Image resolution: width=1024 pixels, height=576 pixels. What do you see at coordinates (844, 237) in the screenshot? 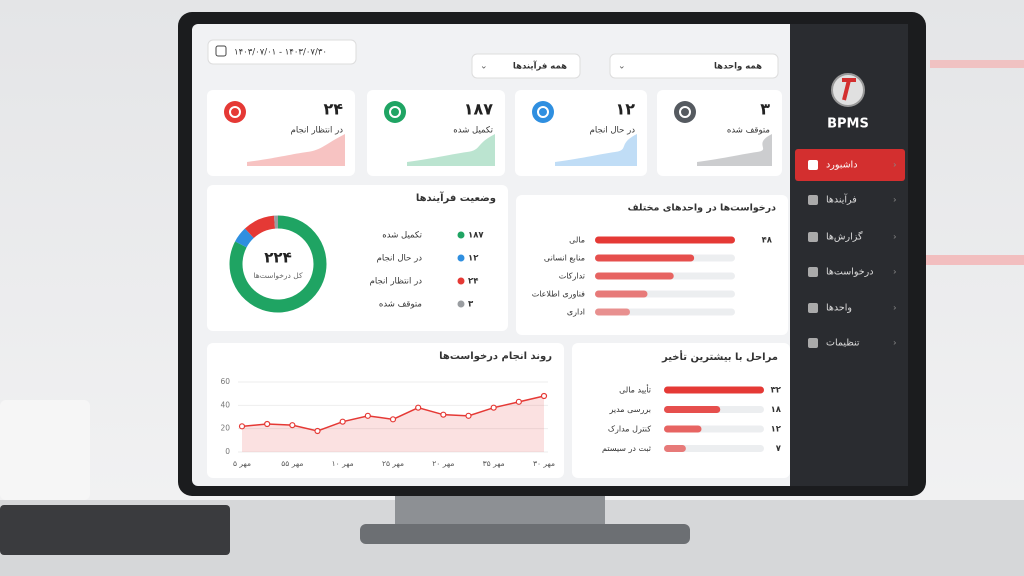
I see `menu-item: گزارش‌ها` at bounding box center [844, 237].